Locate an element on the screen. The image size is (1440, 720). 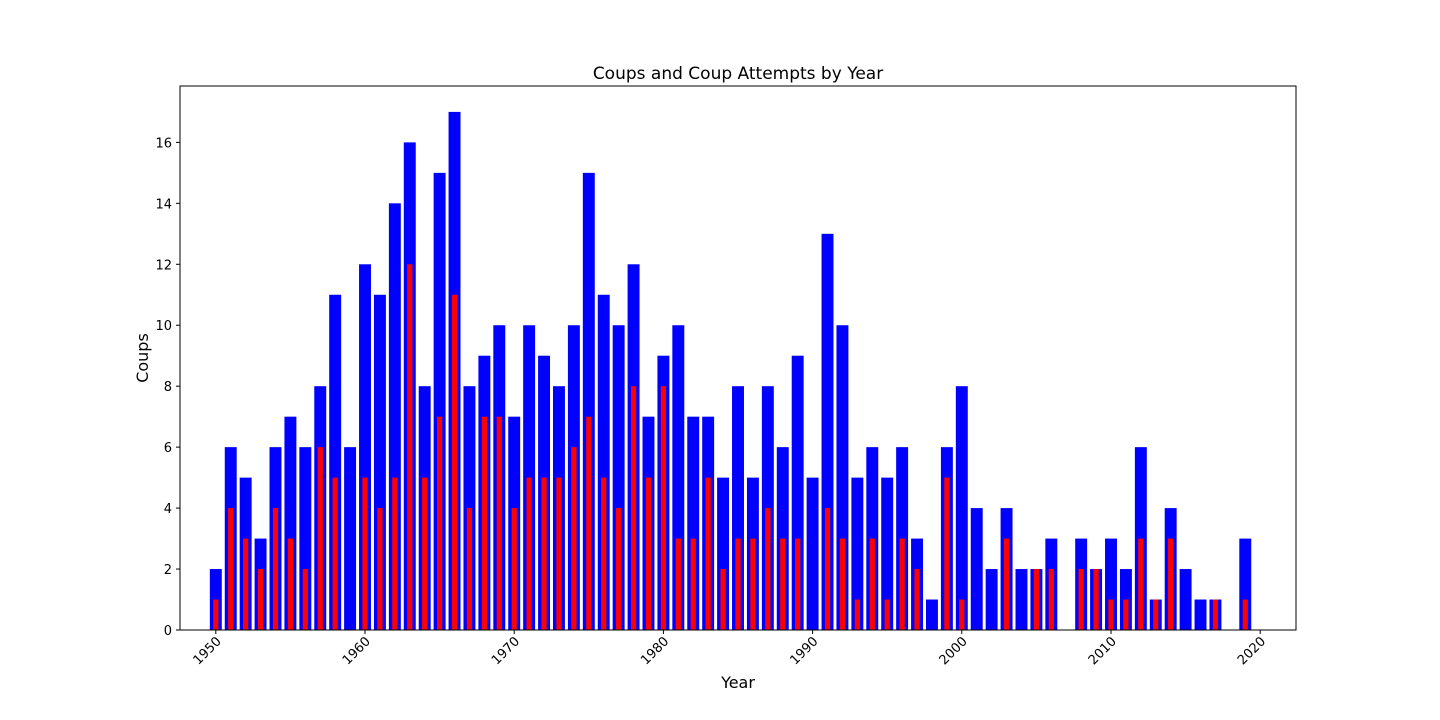
bar-total-1985 is located at coordinates (738, 508).